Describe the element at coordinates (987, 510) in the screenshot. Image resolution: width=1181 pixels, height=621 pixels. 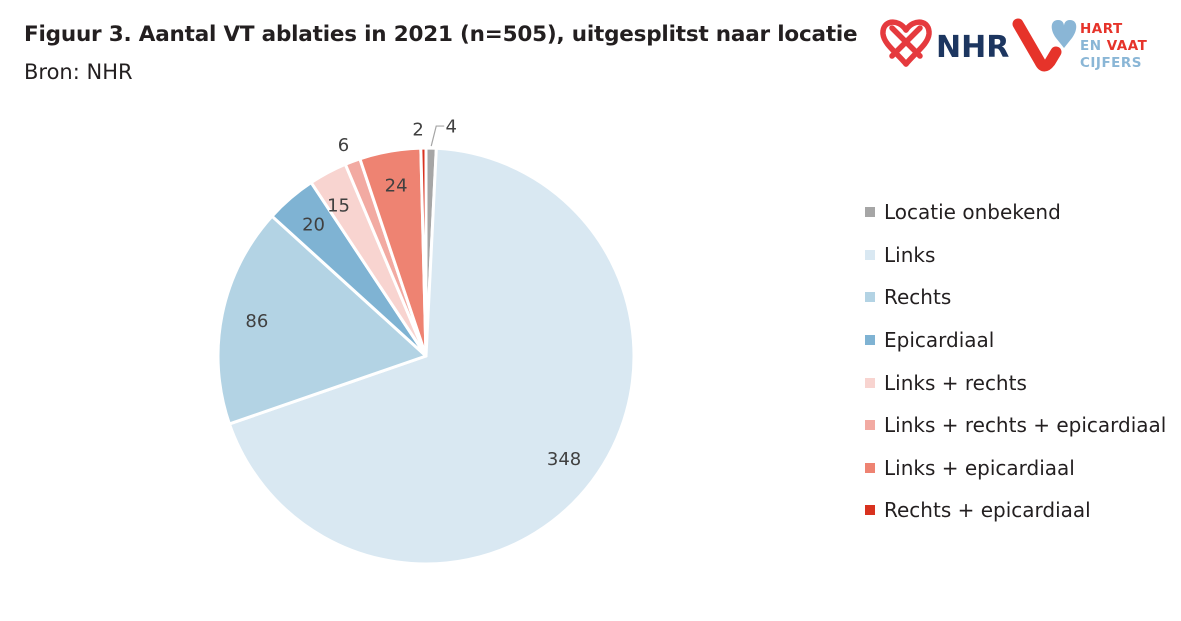
I see `legend-label: Rechts + epicardiaal` at that location.